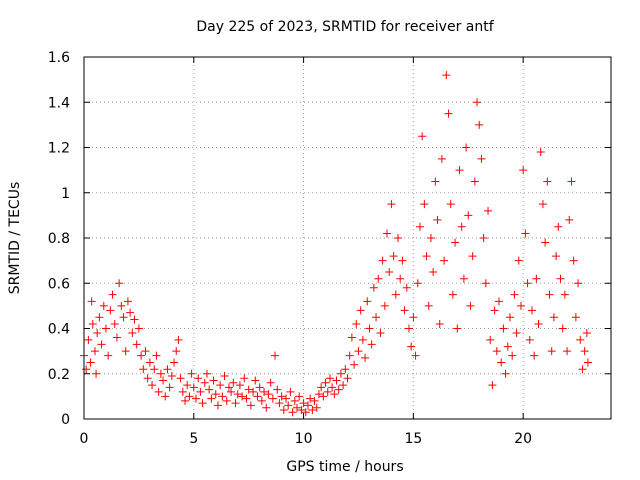 The width and height of the screenshot is (640, 480). I want to click on x-tick-labels: 0 5 10 15 20, so click(306, 439).